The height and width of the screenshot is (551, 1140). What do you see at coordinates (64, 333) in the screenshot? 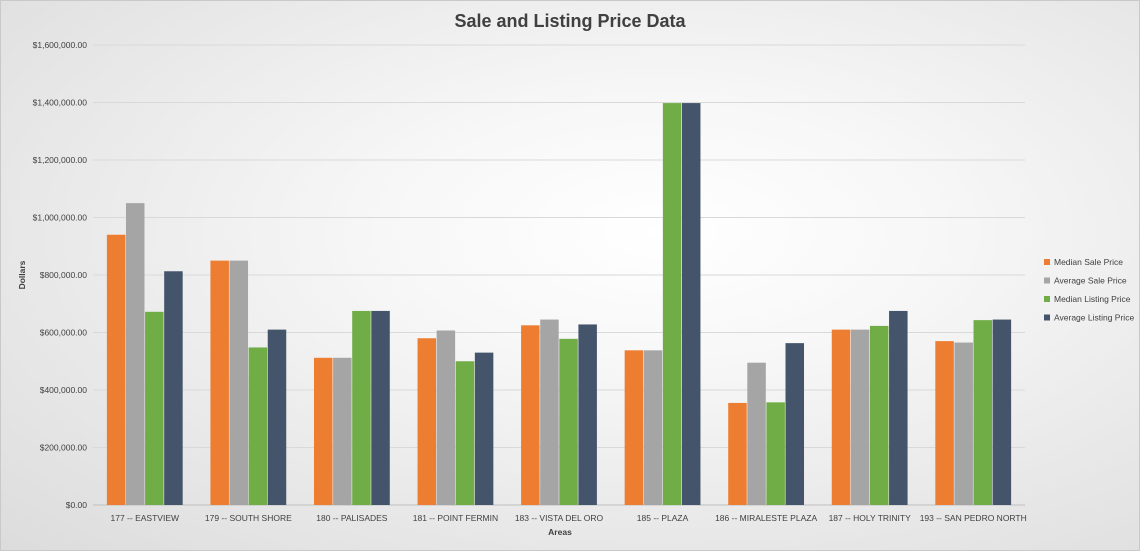
I see `y-tick-label: $600,000.00` at bounding box center [64, 333].